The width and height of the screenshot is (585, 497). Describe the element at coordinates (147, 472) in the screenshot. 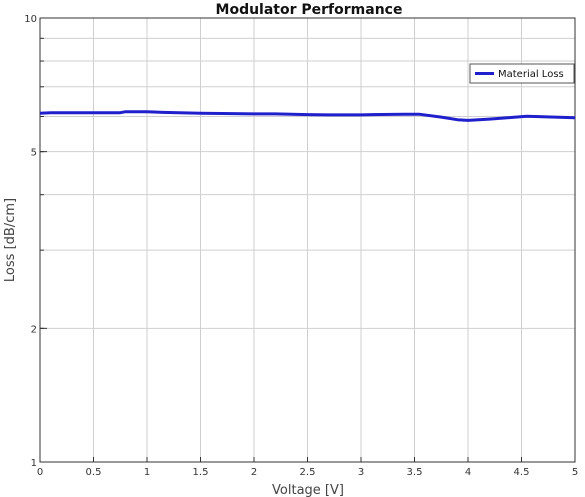

I see `x-tick-label: 1` at that location.